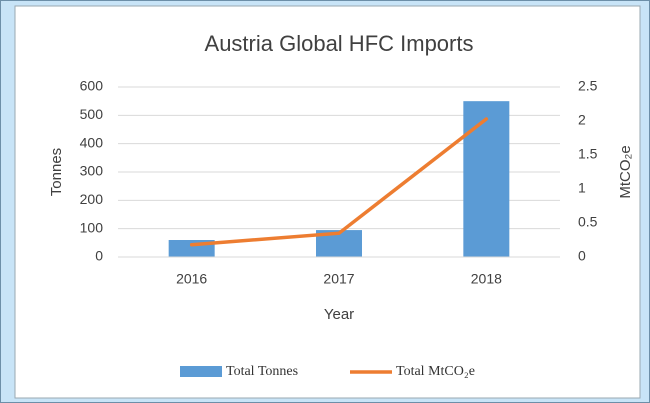 This screenshot has height=403, width=650. Describe the element at coordinates (191, 279) in the screenshot. I see `x-tick-label: 2016` at that location.